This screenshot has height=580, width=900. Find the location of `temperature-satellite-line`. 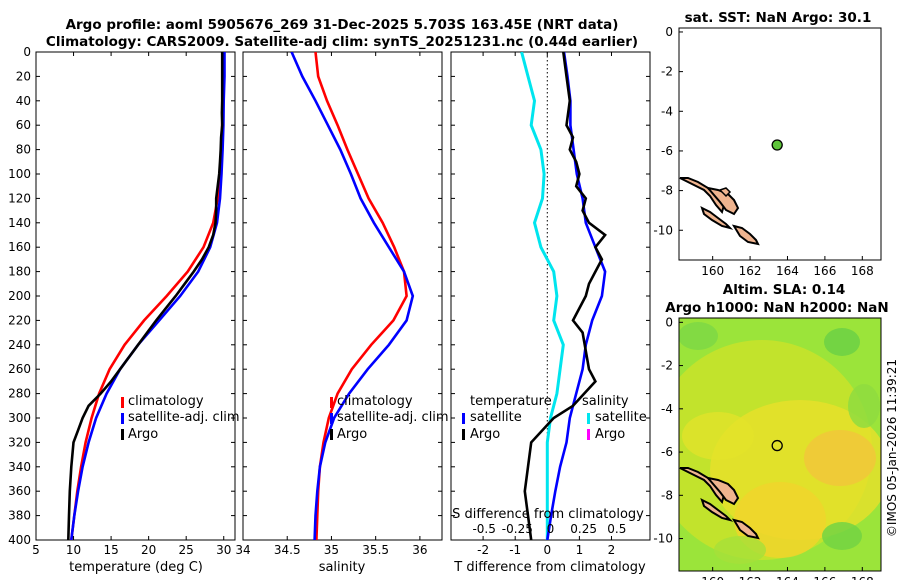

temperature-satellite-line is located at coordinates (148, 296).